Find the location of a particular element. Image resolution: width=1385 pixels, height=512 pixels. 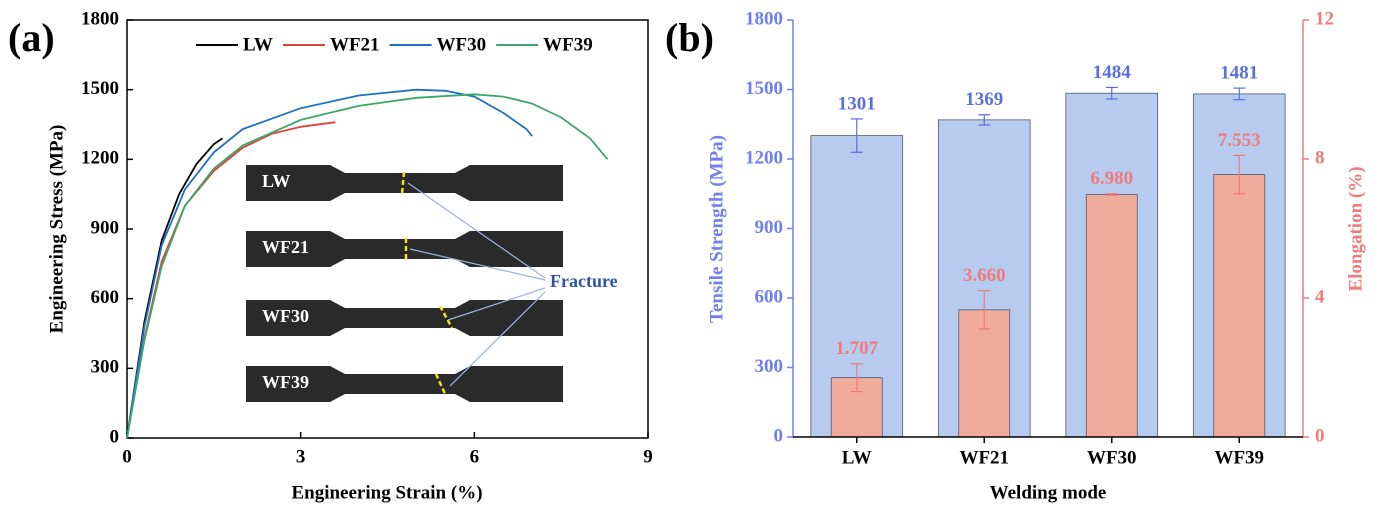

line-series is located at coordinates (174, 288).